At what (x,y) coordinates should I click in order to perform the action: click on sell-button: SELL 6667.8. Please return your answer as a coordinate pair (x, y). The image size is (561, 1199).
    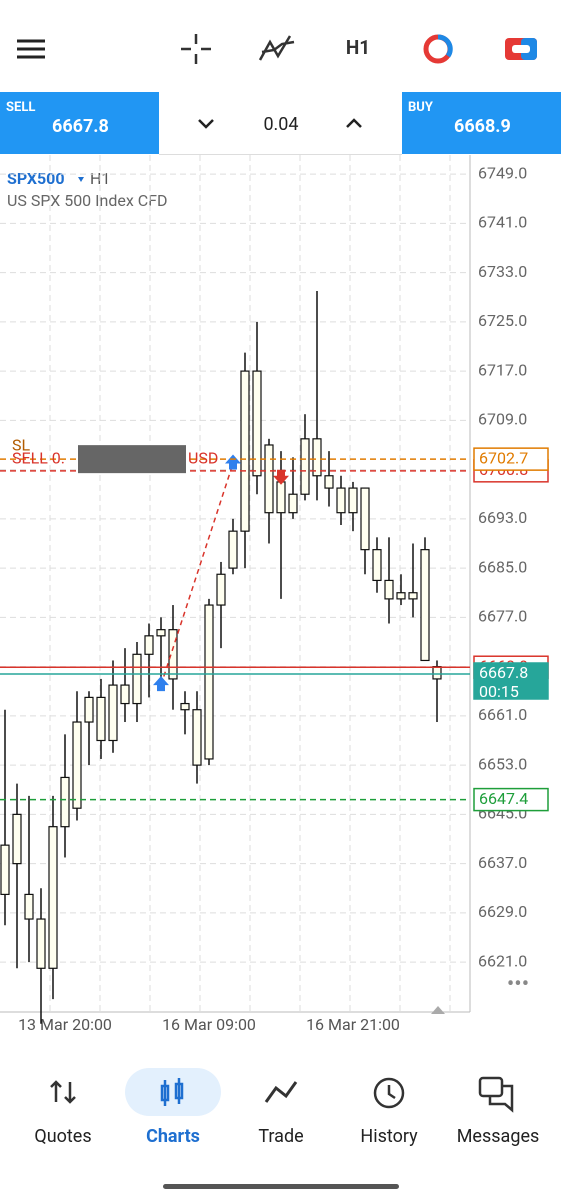
    Looking at the image, I should click on (79, 123).